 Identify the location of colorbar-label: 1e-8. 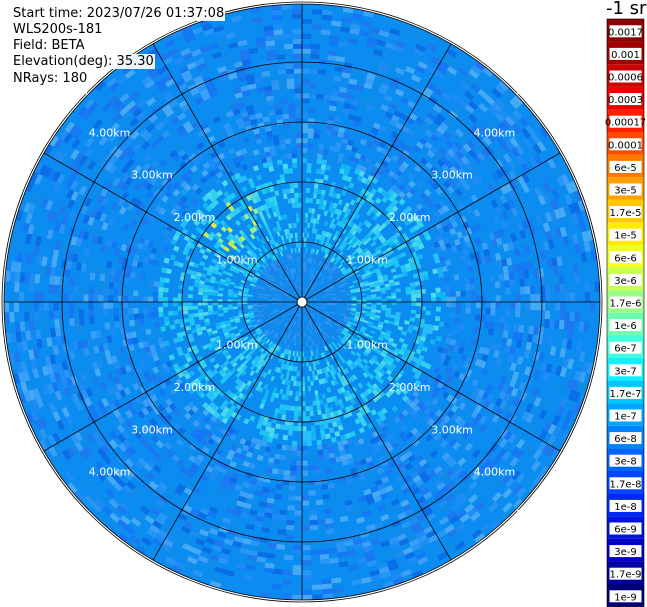
(625, 507).